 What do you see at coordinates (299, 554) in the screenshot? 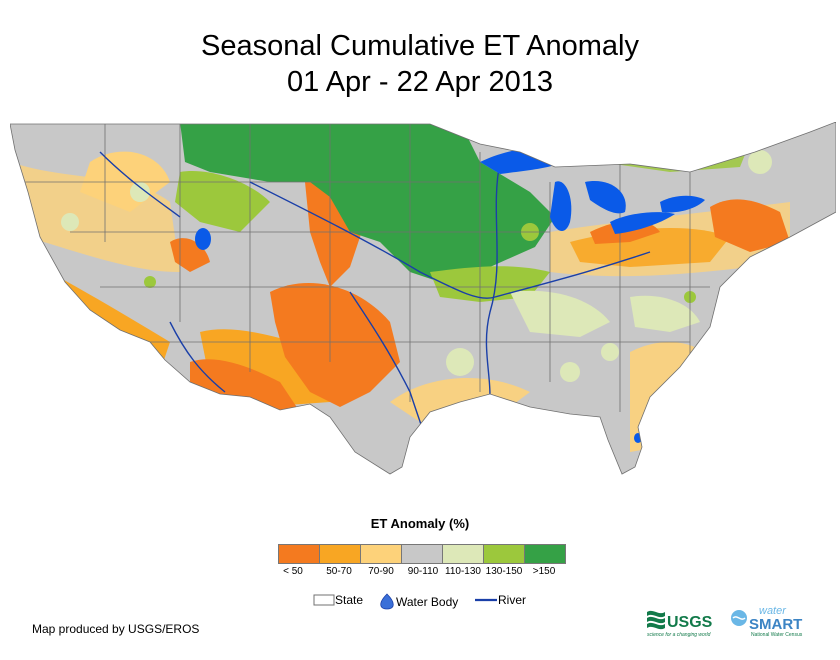
I see `legend-swatch-lt50` at bounding box center [299, 554].